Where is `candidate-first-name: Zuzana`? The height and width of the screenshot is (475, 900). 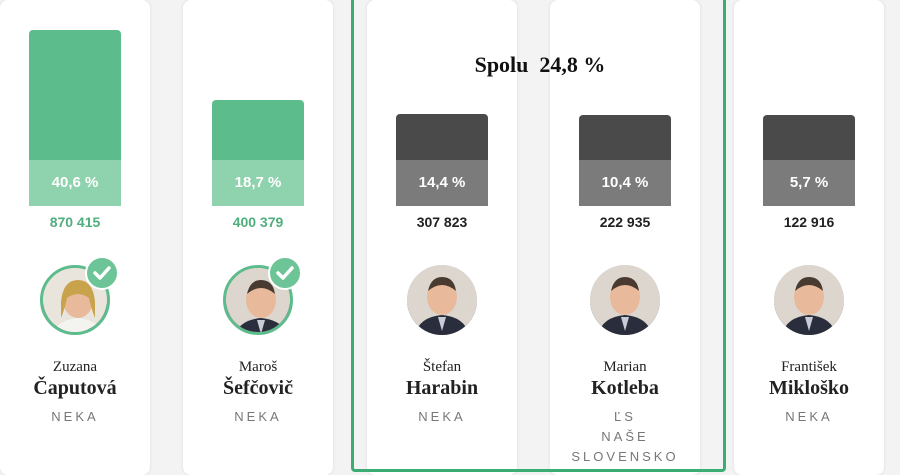
candidate-first-name: Zuzana is located at coordinates (75, 367).